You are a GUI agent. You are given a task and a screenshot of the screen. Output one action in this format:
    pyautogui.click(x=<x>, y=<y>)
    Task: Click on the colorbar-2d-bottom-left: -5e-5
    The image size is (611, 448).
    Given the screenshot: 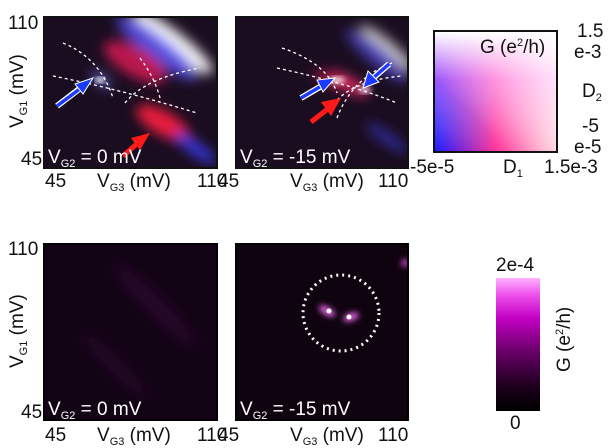 What is the action you would take?
    pyautogui.click(x=432, y=167)
    